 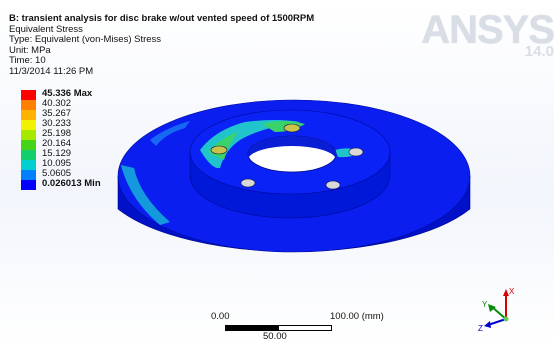 I want to click on legend-label: 20.164, so click(x=57, y=143).